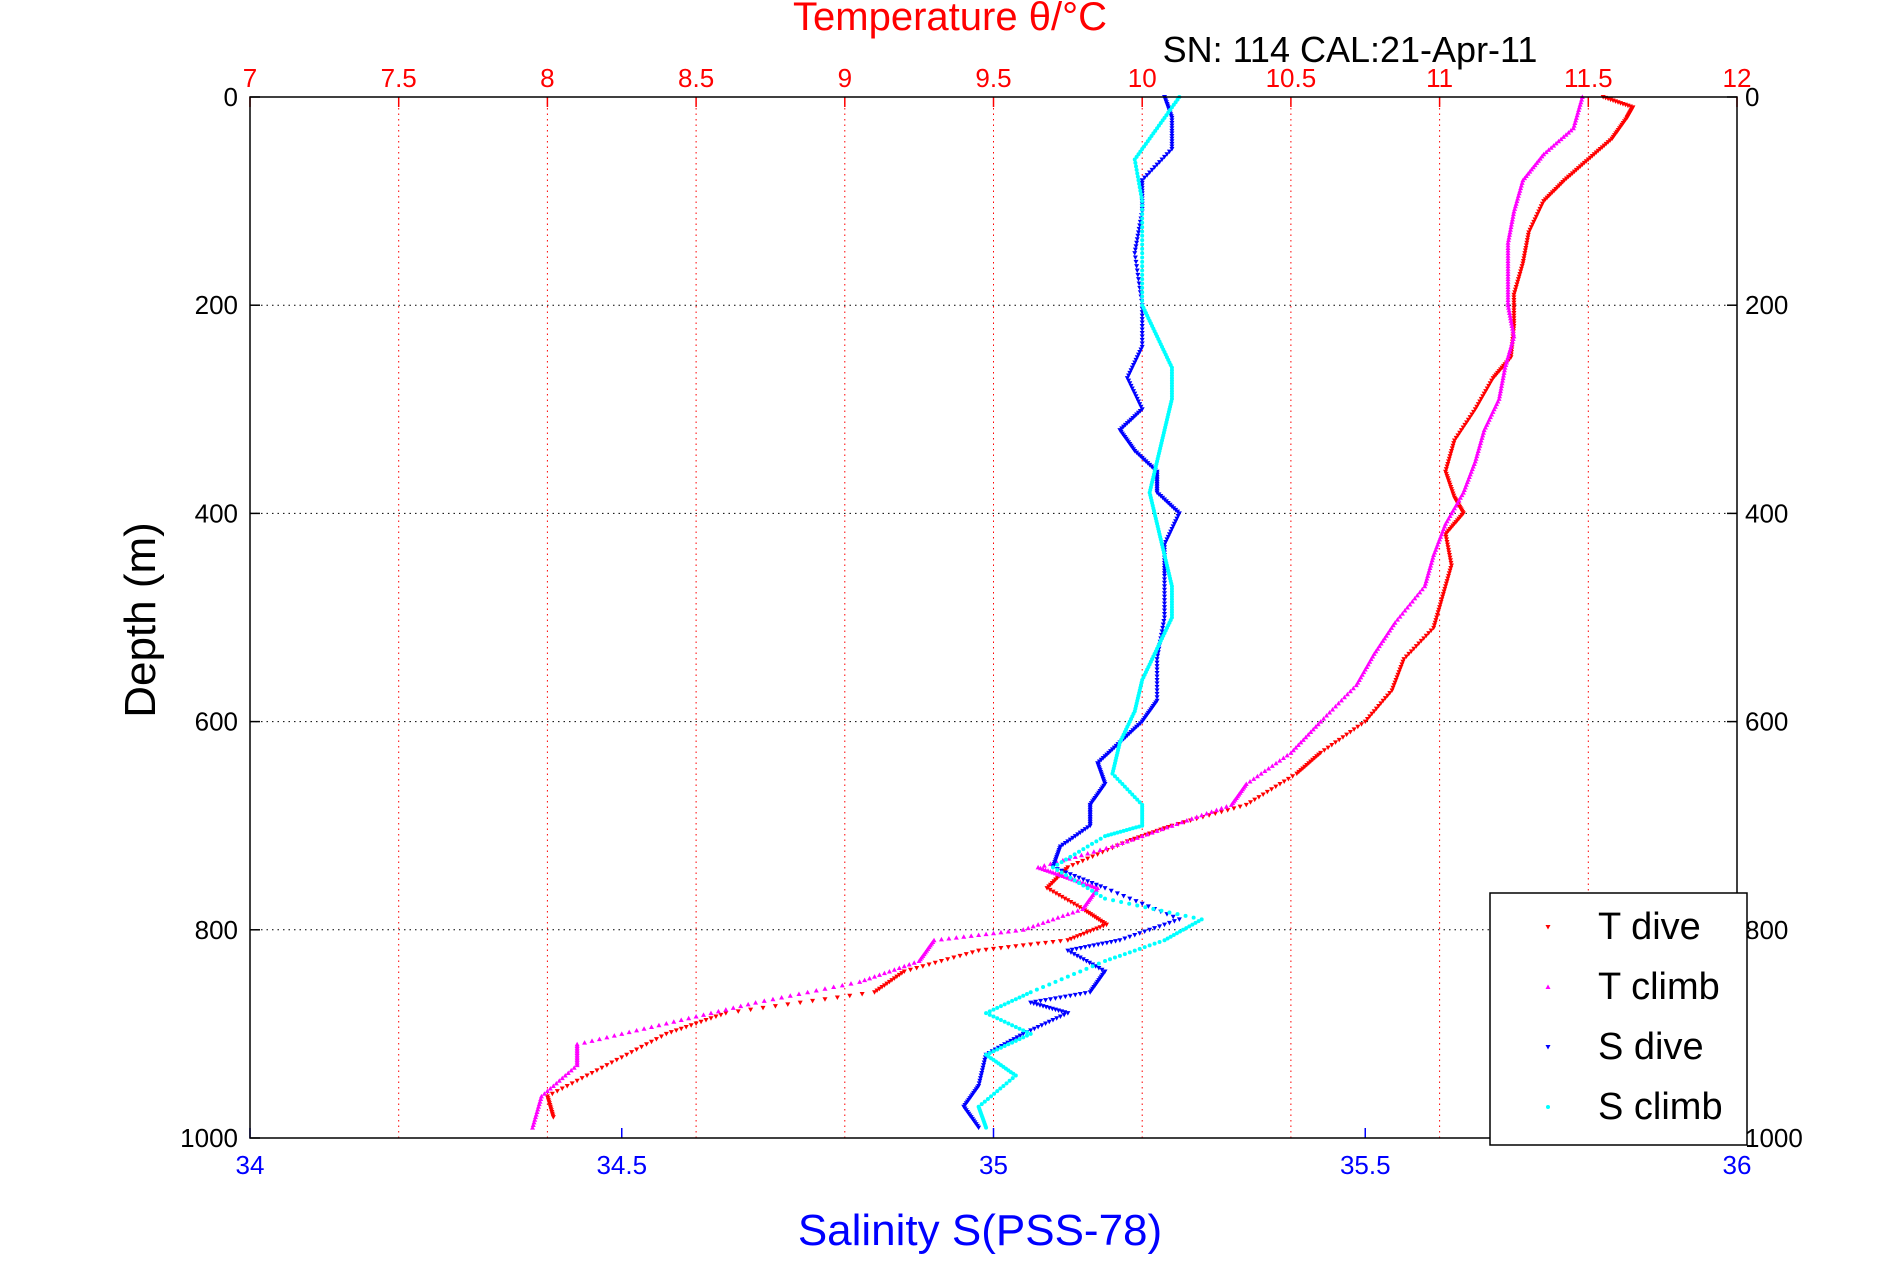 Image resolution: width=1891 pixels, height=1262 pixels. I want to click on legend-marker-s-dive, so click(1548, 1047).